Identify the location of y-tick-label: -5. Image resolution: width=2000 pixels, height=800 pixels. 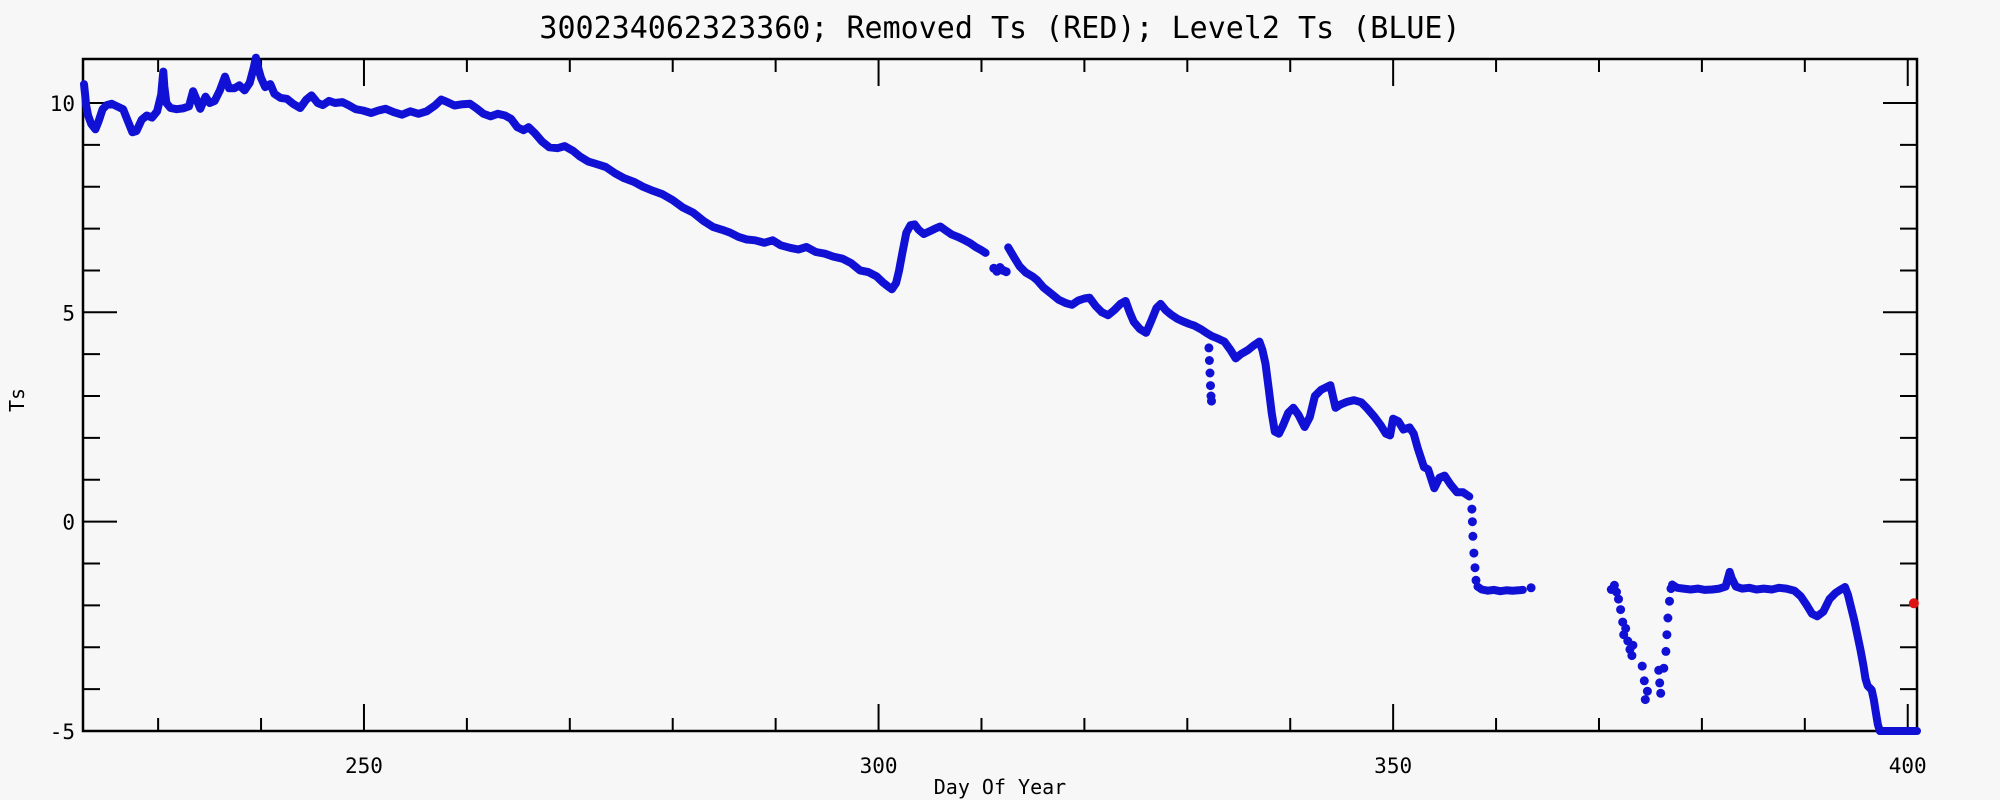
(62, 732).